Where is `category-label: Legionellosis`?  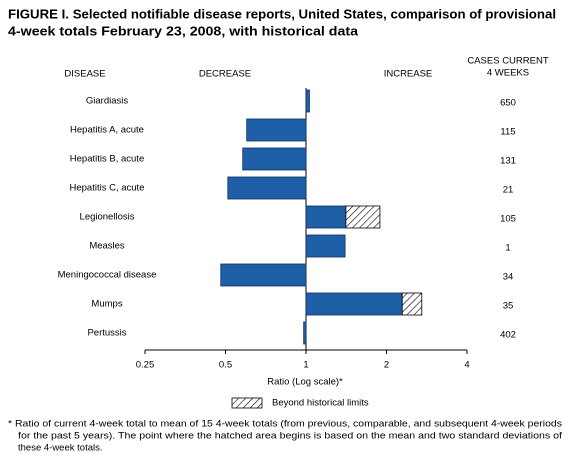
category-label: Legionellosis is located at coordinates (107, 217).